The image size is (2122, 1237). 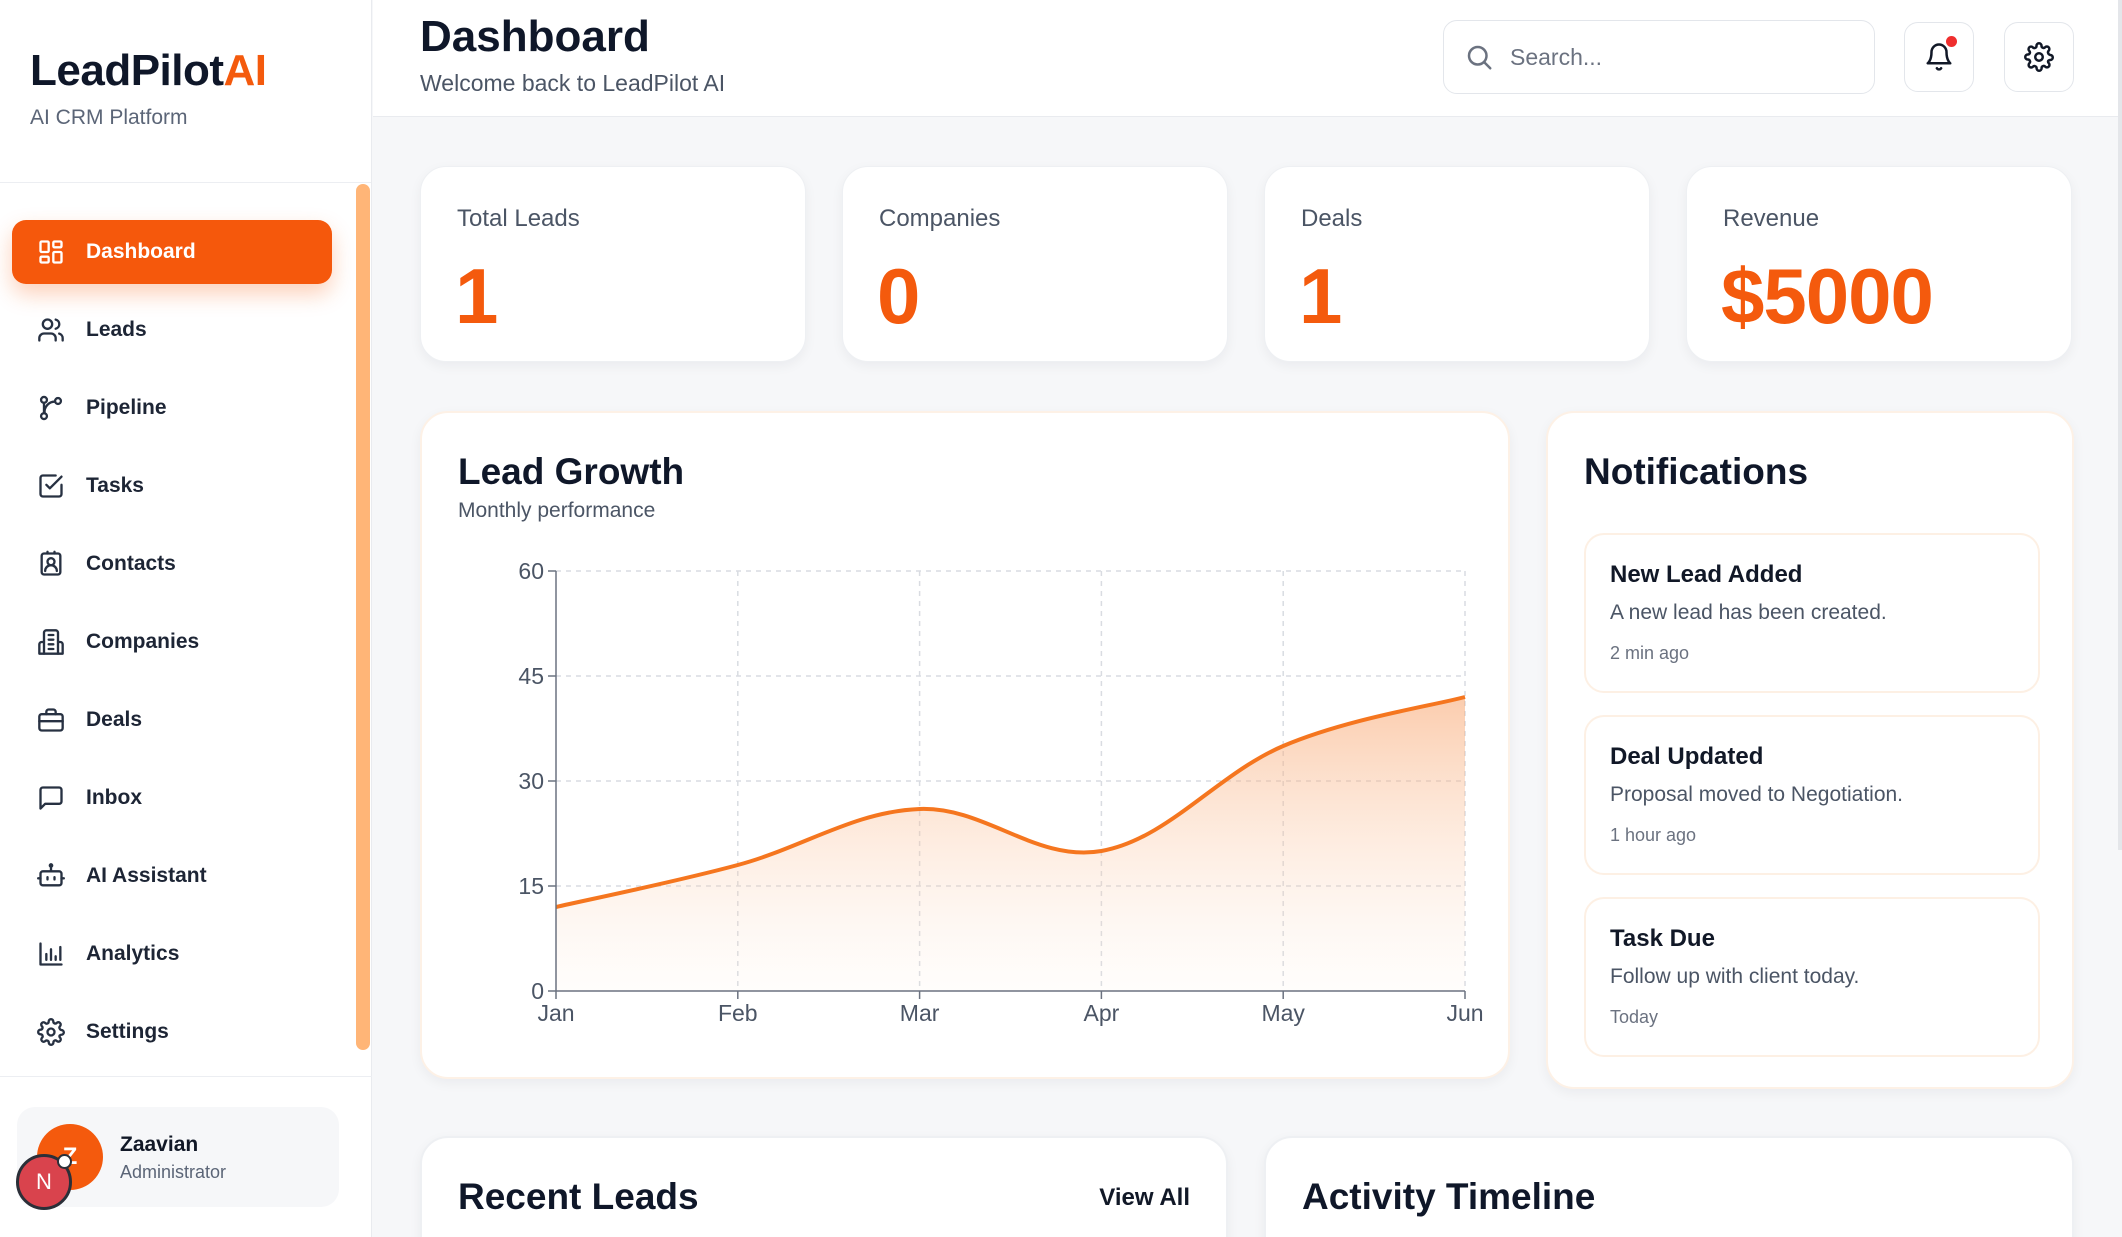 What do you see at coordinates (51, 876) in the screenshot?
I see `bot-icon` at bounding box center [51, 876].